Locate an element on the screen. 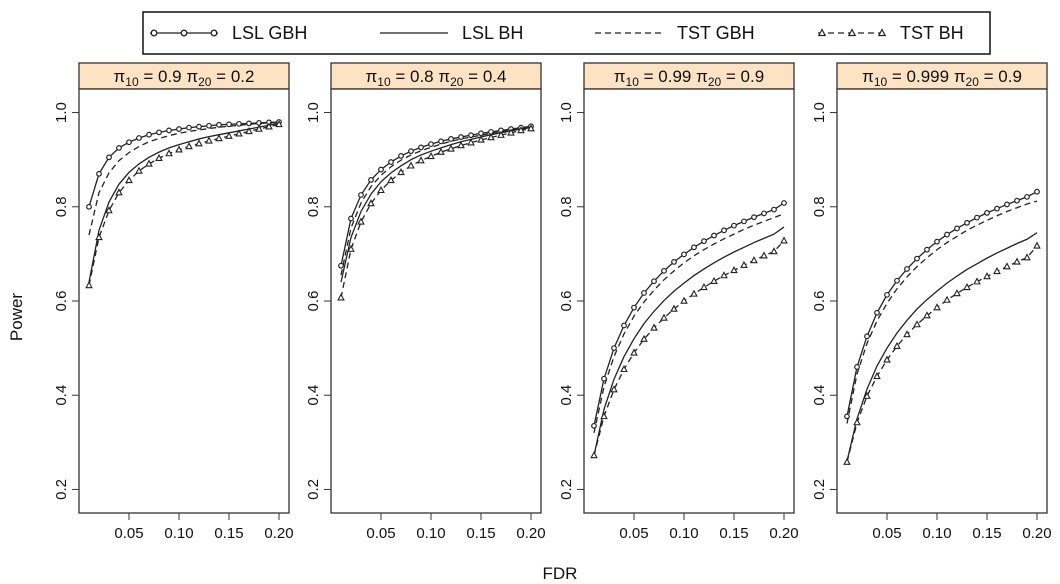 This screenshot has width=1060, height=584. series-lsl_gbh is located at coordinates (942, 304).